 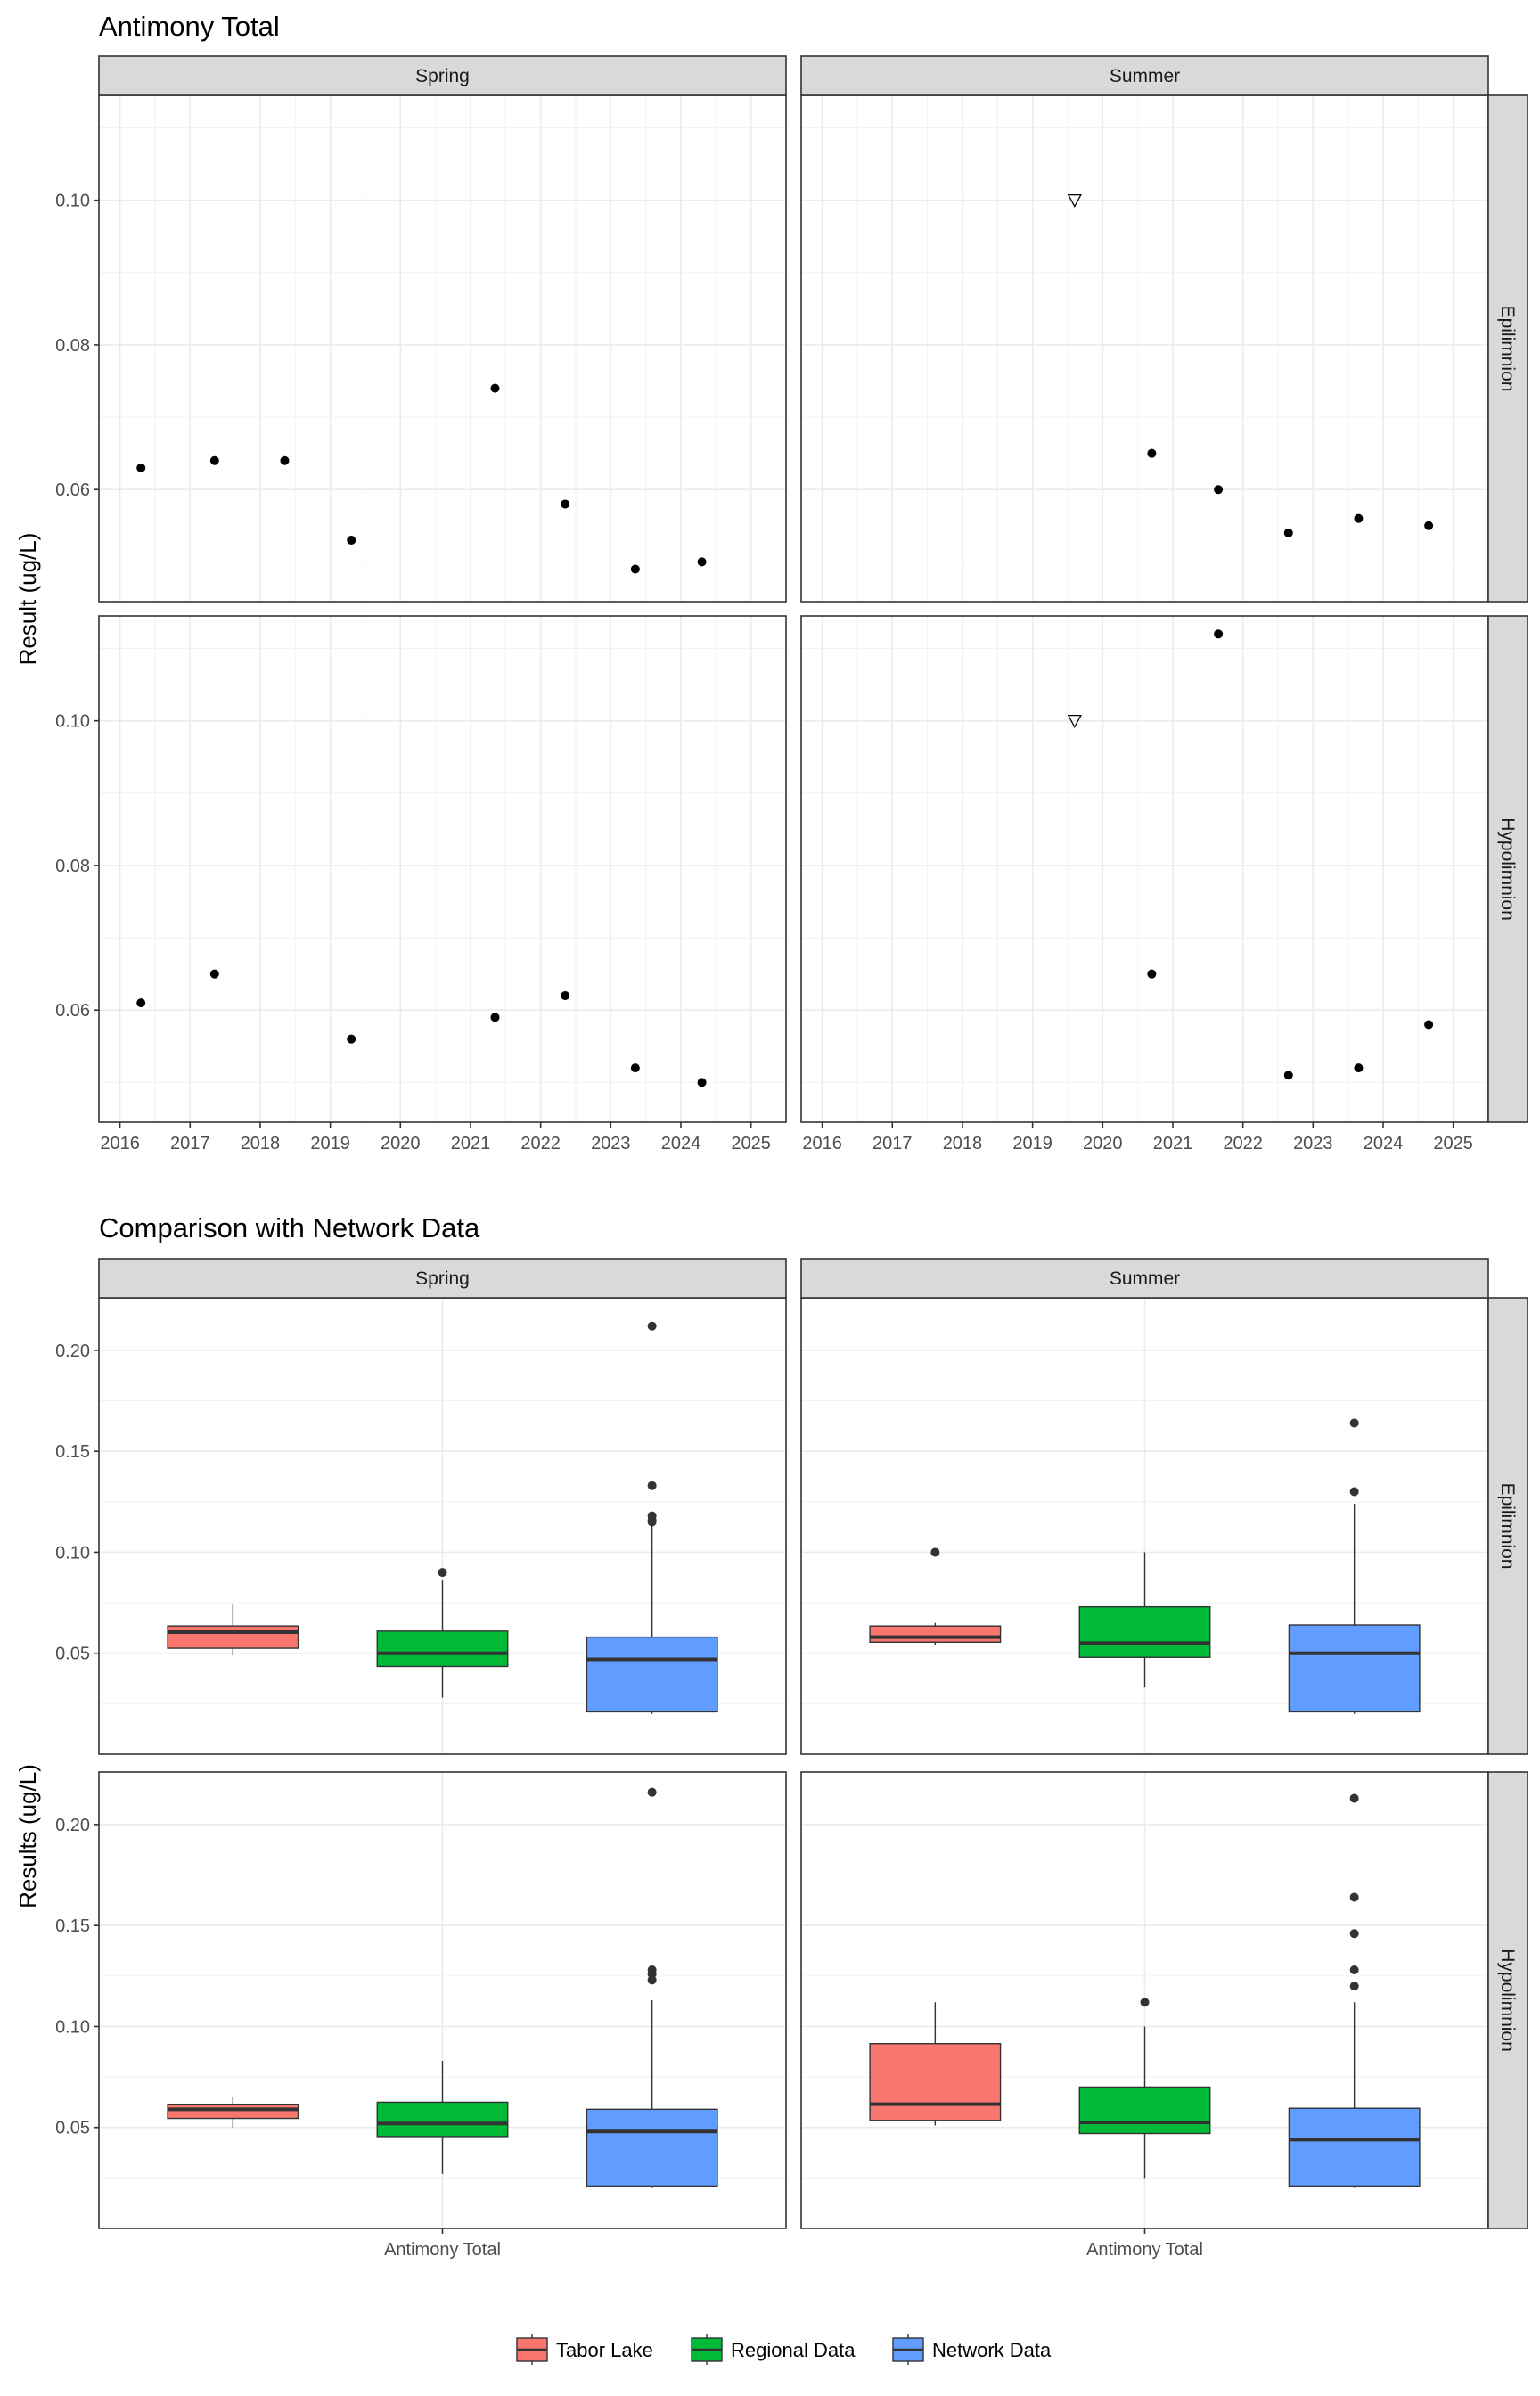 I want to click on y-tick-label: 0.08, so click(x=72, y=346).